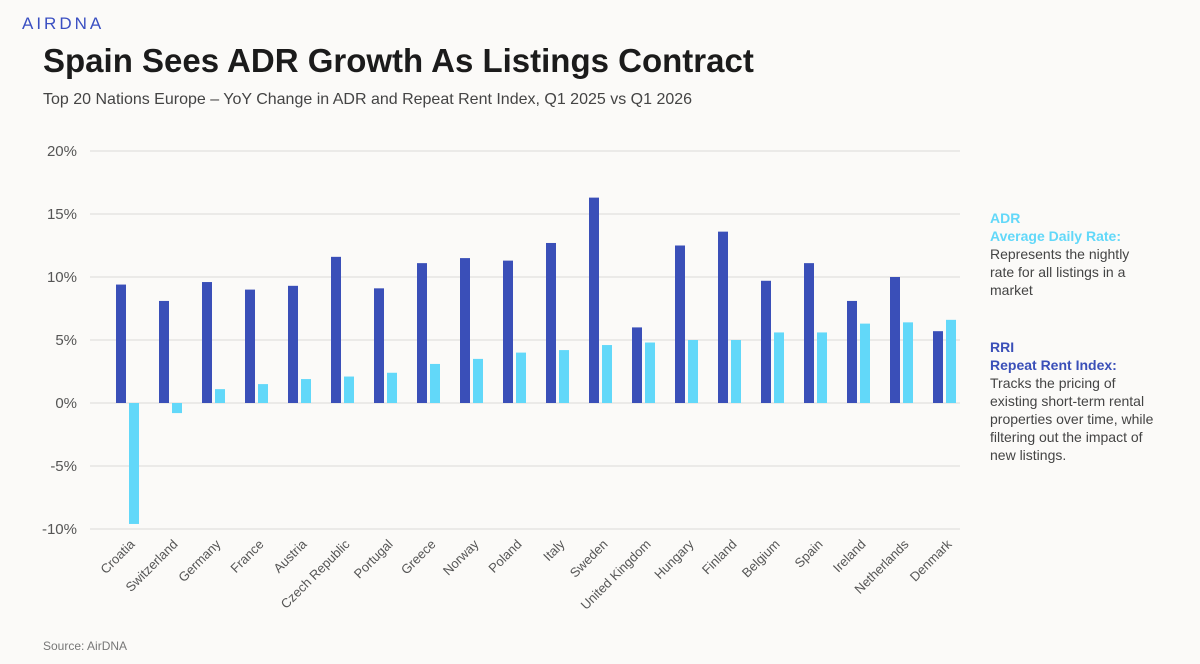 The height and width of the screenshot is (664, 1200). What do you see at coordinates (373, 558) in the screenshot?
I see `x-tick-label: Portugal` at bounding box center [373, 558].